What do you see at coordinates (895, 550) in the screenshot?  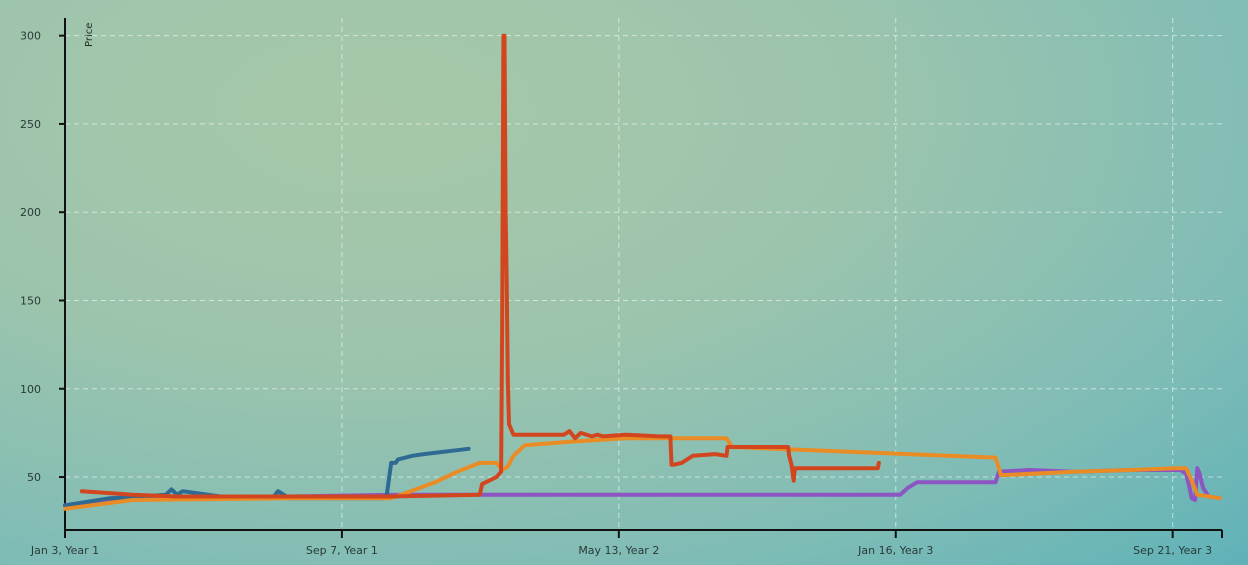 I see `x-tick-label: Jan 16, Year 3` at bounding box center [895, 550].